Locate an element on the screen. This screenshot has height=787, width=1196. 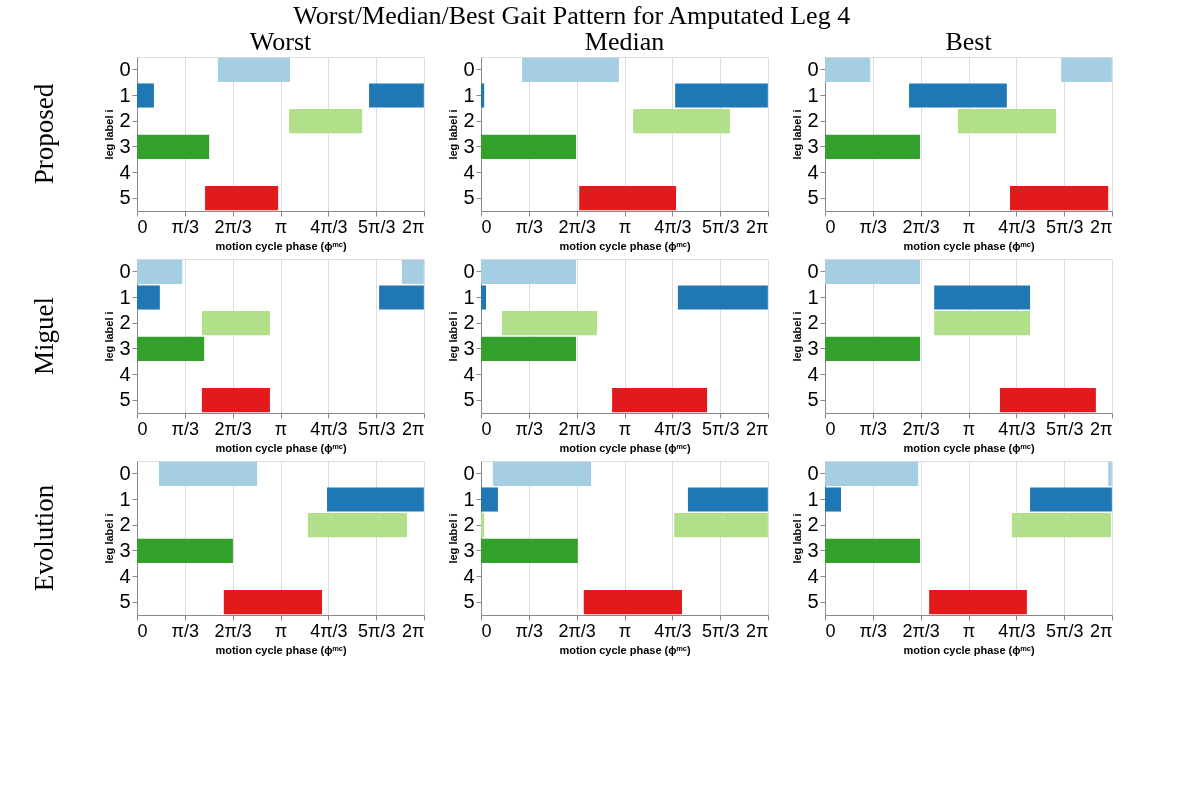
text: Worst/Median/Best Gait Pattern for Amputated Leg 4 is located at coordinates (572, 15).